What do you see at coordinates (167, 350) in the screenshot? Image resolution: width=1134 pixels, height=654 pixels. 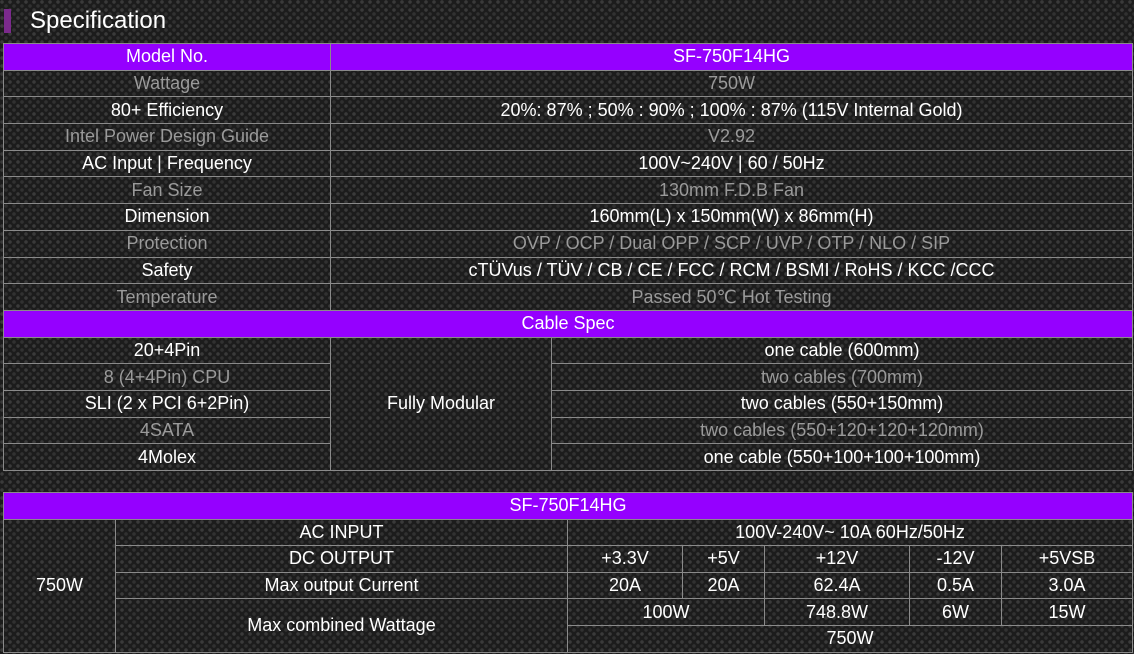 I see `cable-connector: 20+4Pin` at bounding box center [167, 350].